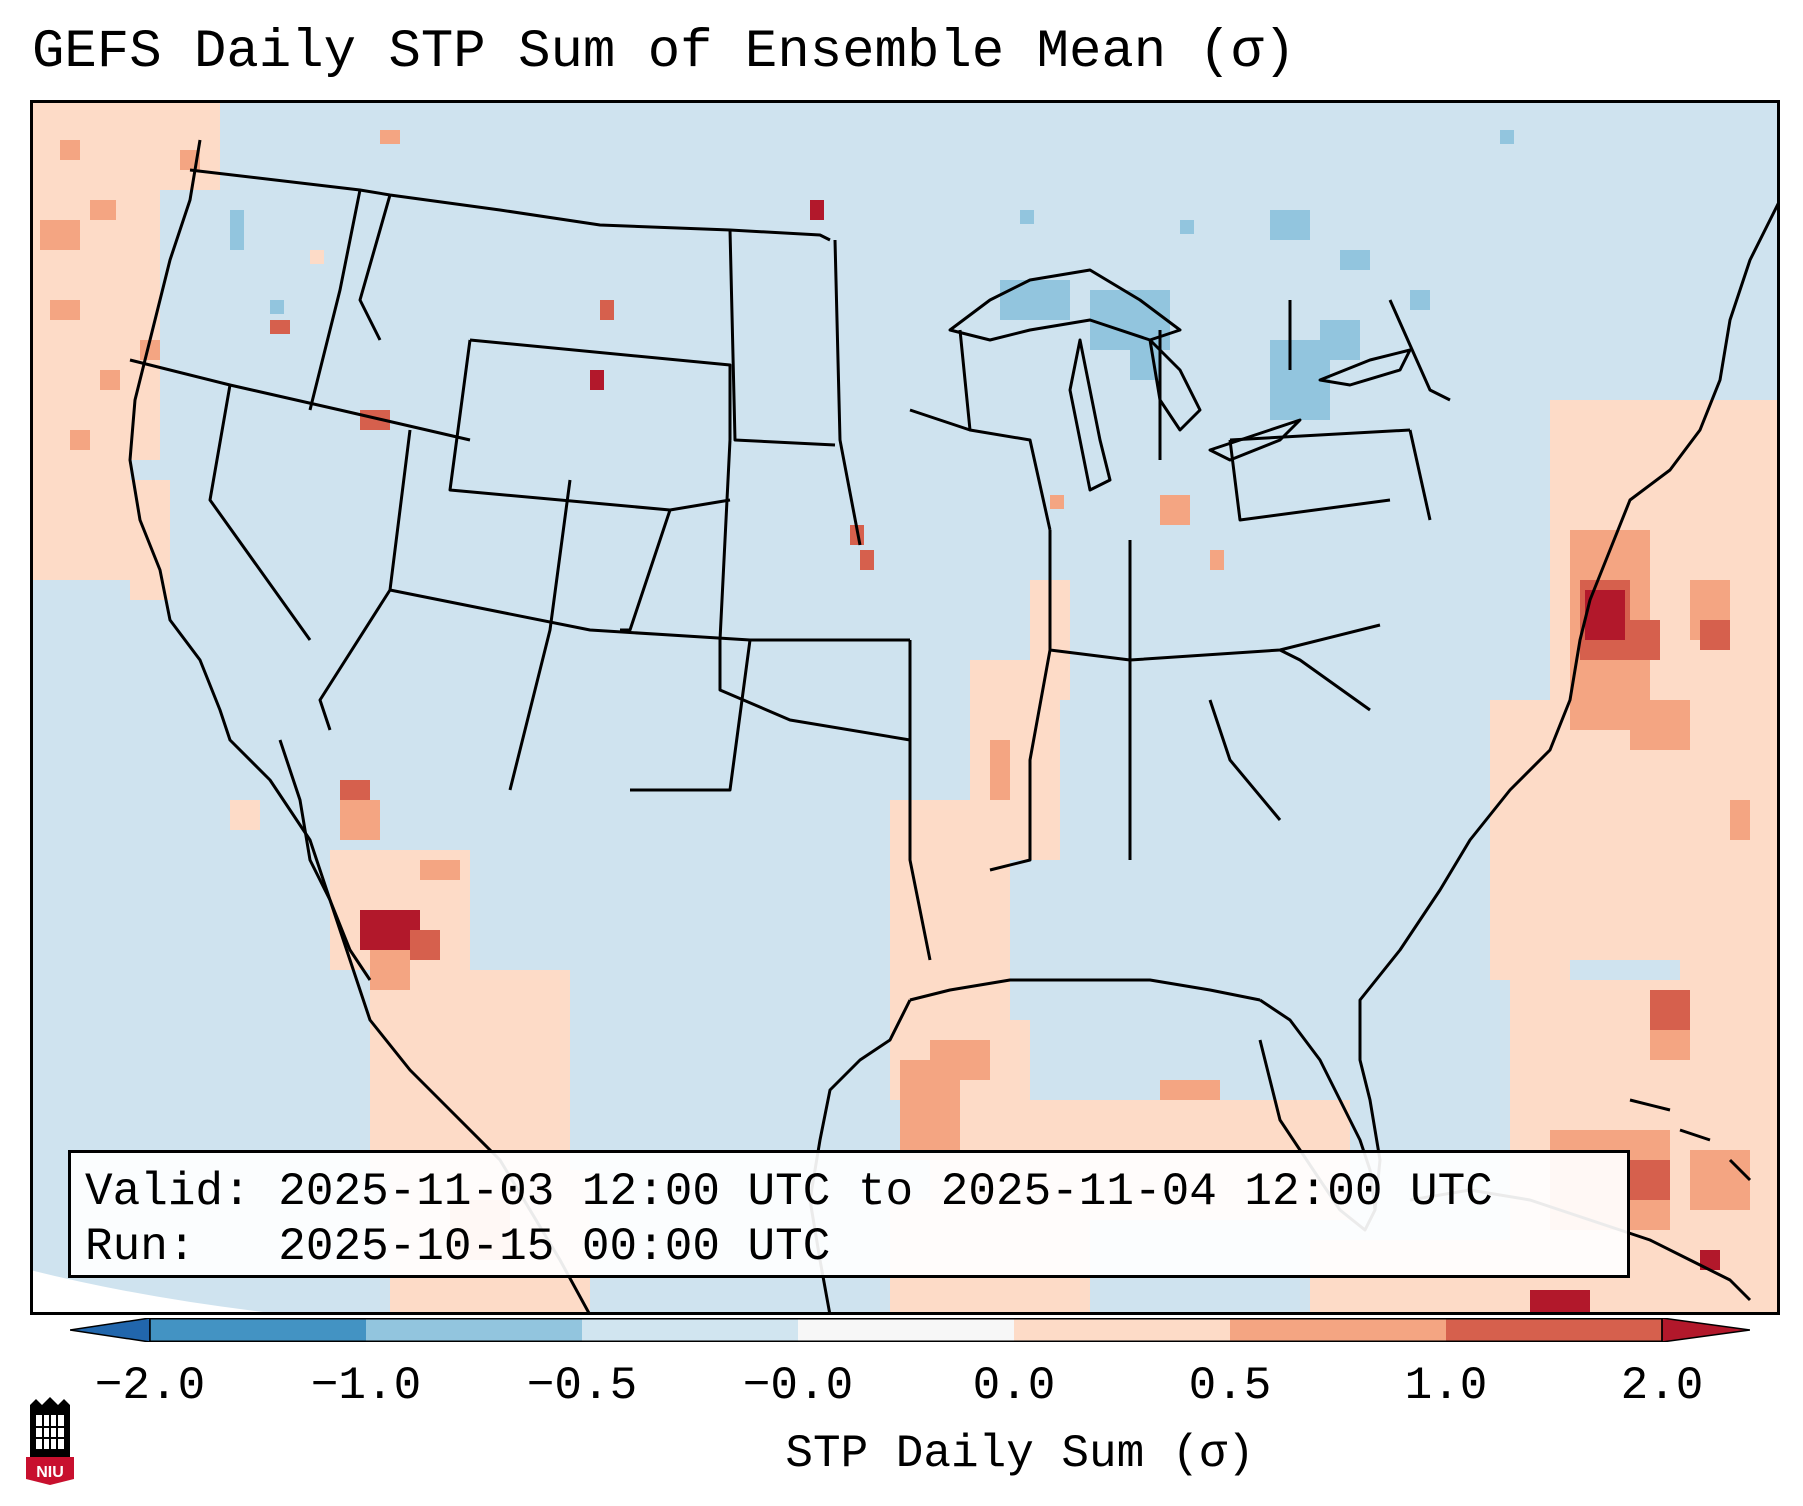 The height and width of the screenshot is (1506, 1803). I want to click on chart-title: GEFS Daily STP Sum of Ensemble Mean (σ), so click(664, 52).